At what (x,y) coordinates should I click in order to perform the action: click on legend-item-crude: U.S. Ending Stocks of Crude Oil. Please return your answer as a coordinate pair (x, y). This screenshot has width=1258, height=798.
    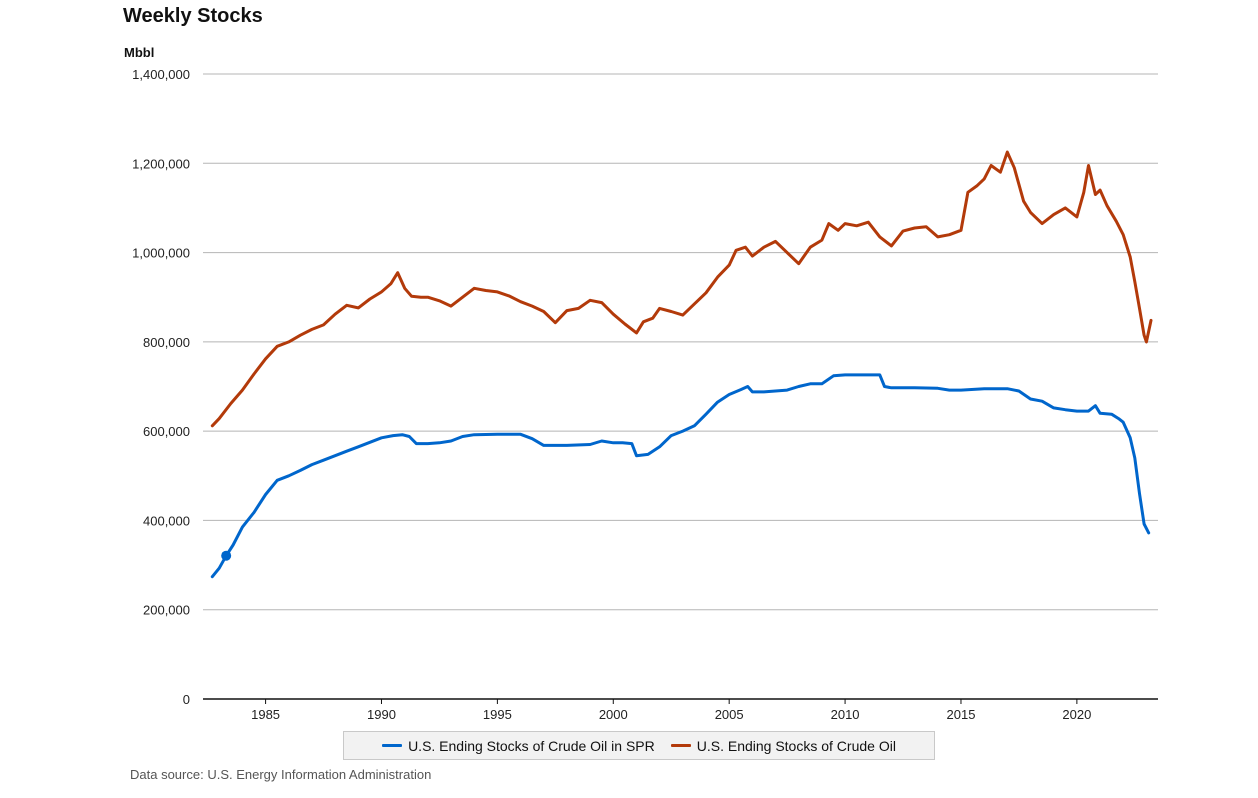
    Looking at the image, I should click on (783, 745).